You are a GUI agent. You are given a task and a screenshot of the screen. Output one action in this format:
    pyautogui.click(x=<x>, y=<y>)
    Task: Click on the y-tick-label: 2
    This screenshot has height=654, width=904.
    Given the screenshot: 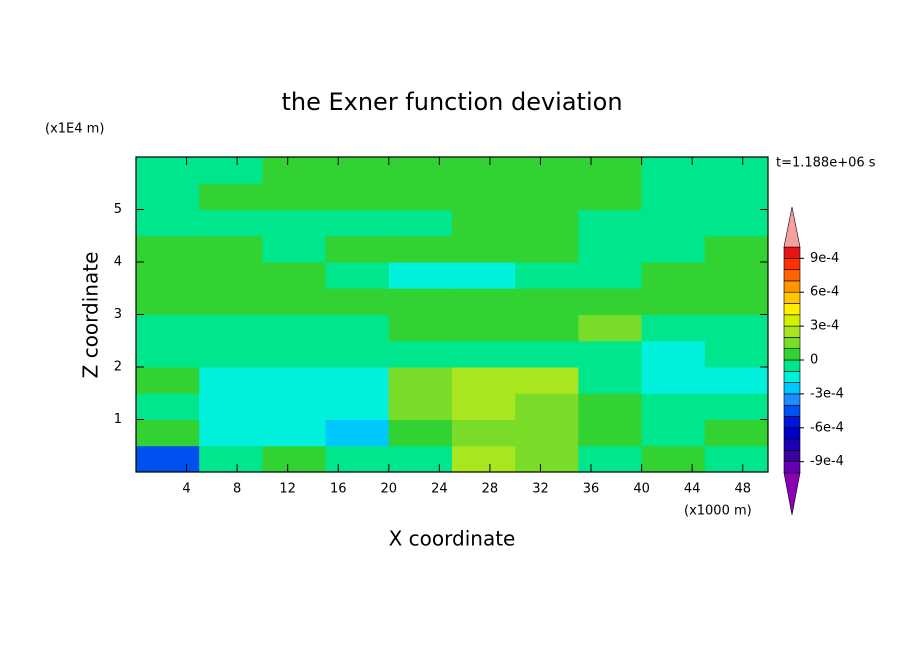 What is the action you would take?
    pyautogui.click(x=118, y=367)
    